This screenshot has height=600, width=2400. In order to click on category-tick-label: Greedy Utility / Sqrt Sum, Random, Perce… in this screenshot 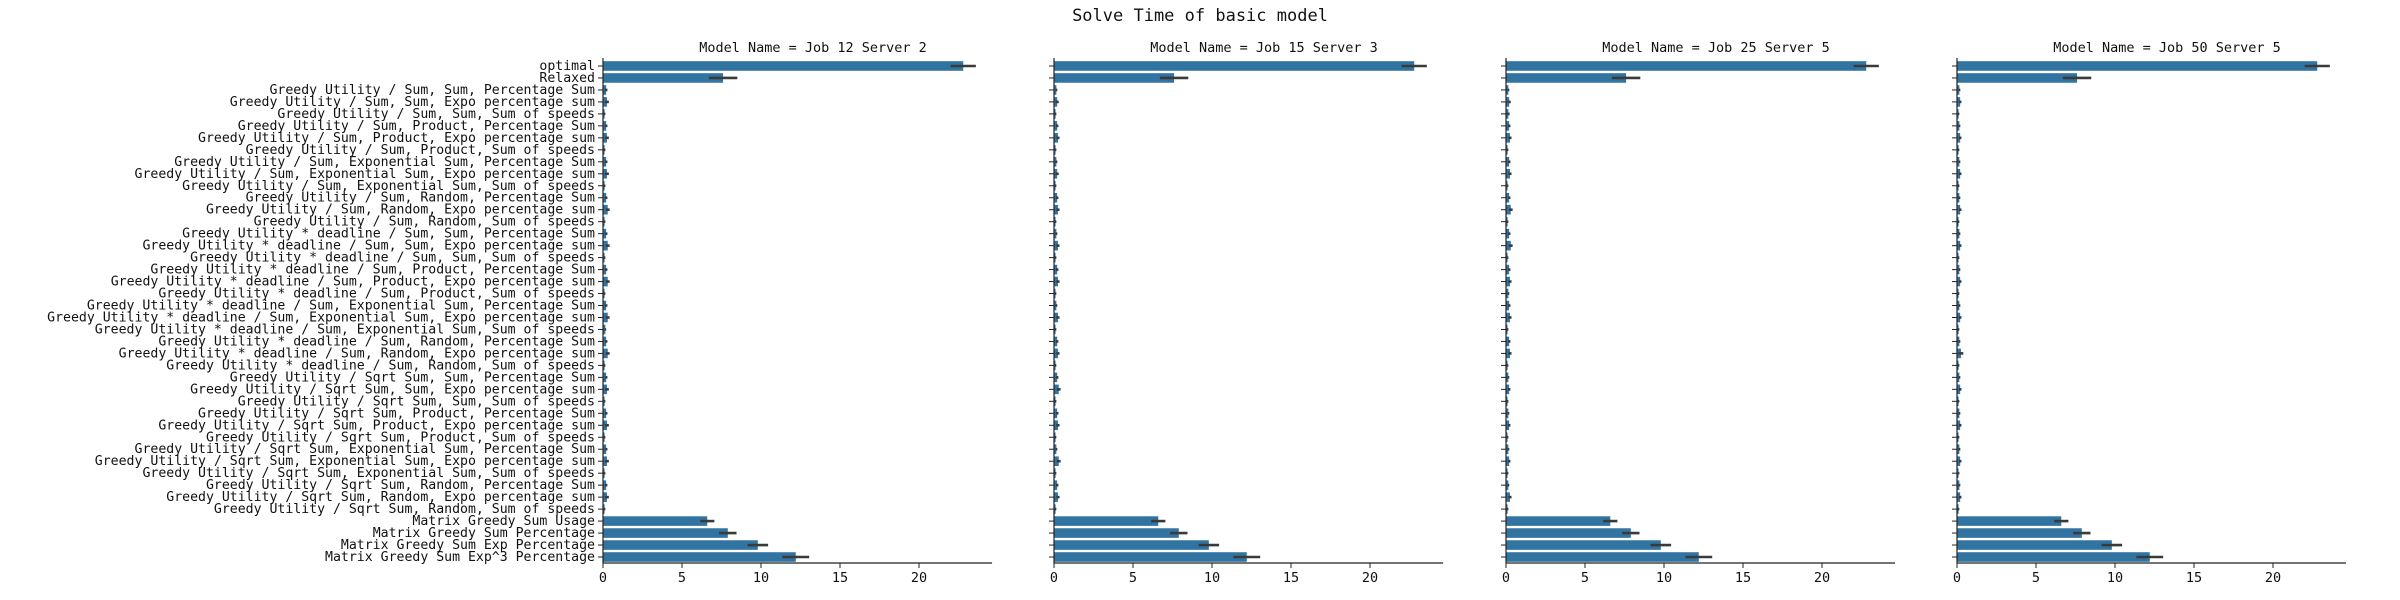, I will do `click(400, 485)`.